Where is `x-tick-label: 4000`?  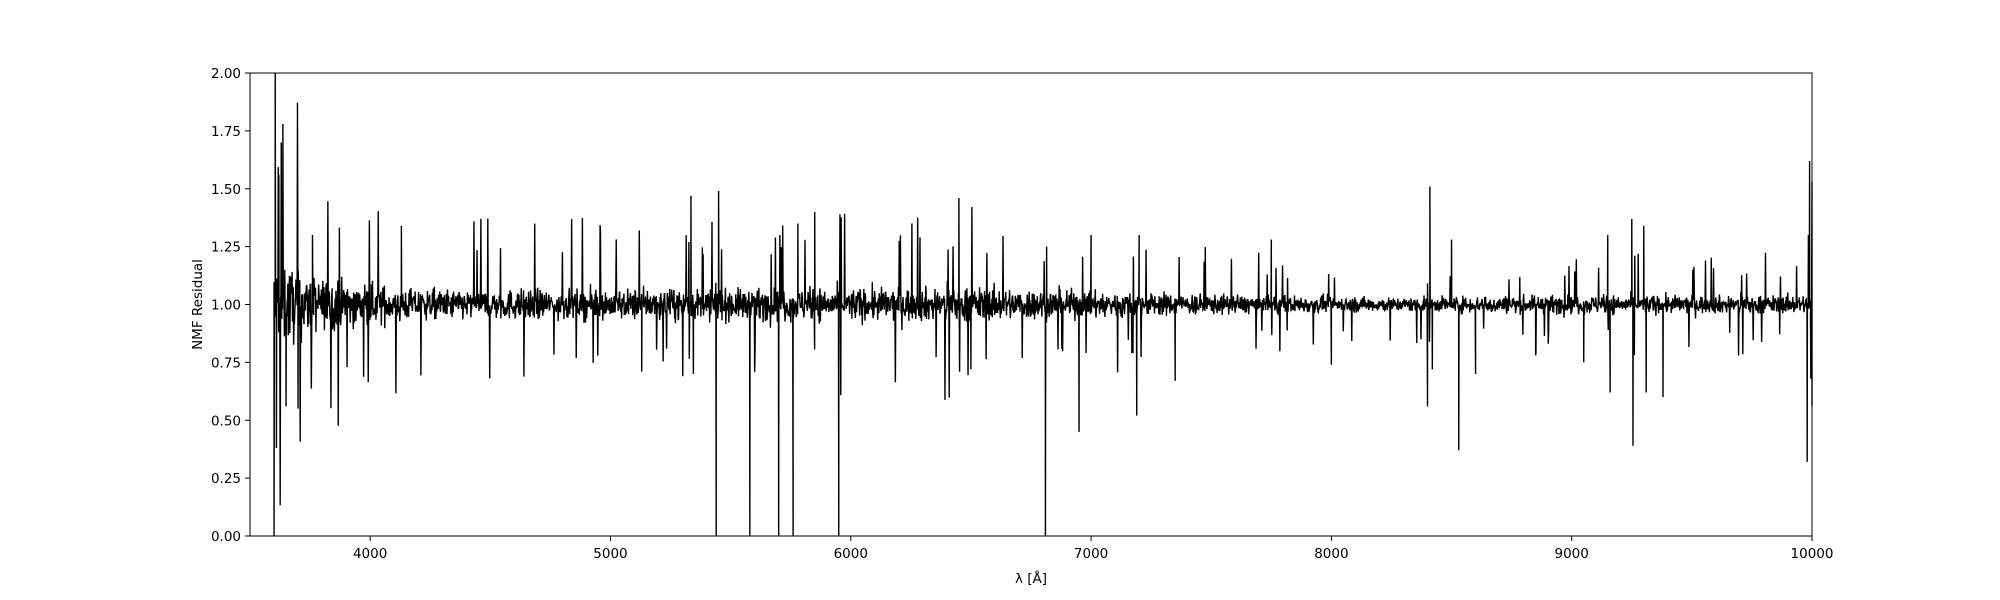 x-tick-label: 4000 is located at coordinates (370, 554).